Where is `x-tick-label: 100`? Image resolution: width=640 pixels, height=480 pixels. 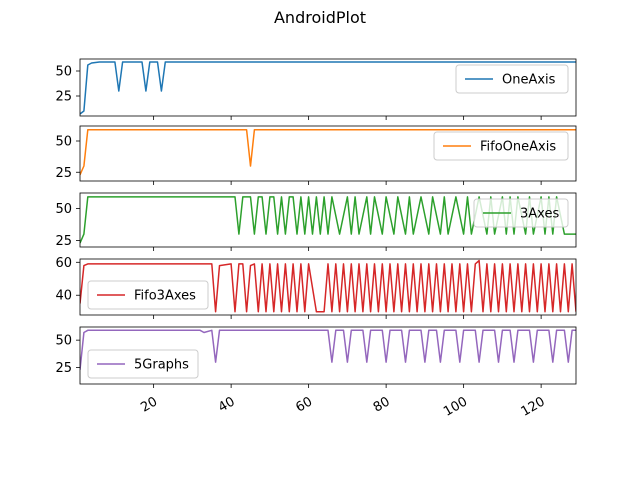 x-tick-label: 100 is located at coordinates (455, 406).